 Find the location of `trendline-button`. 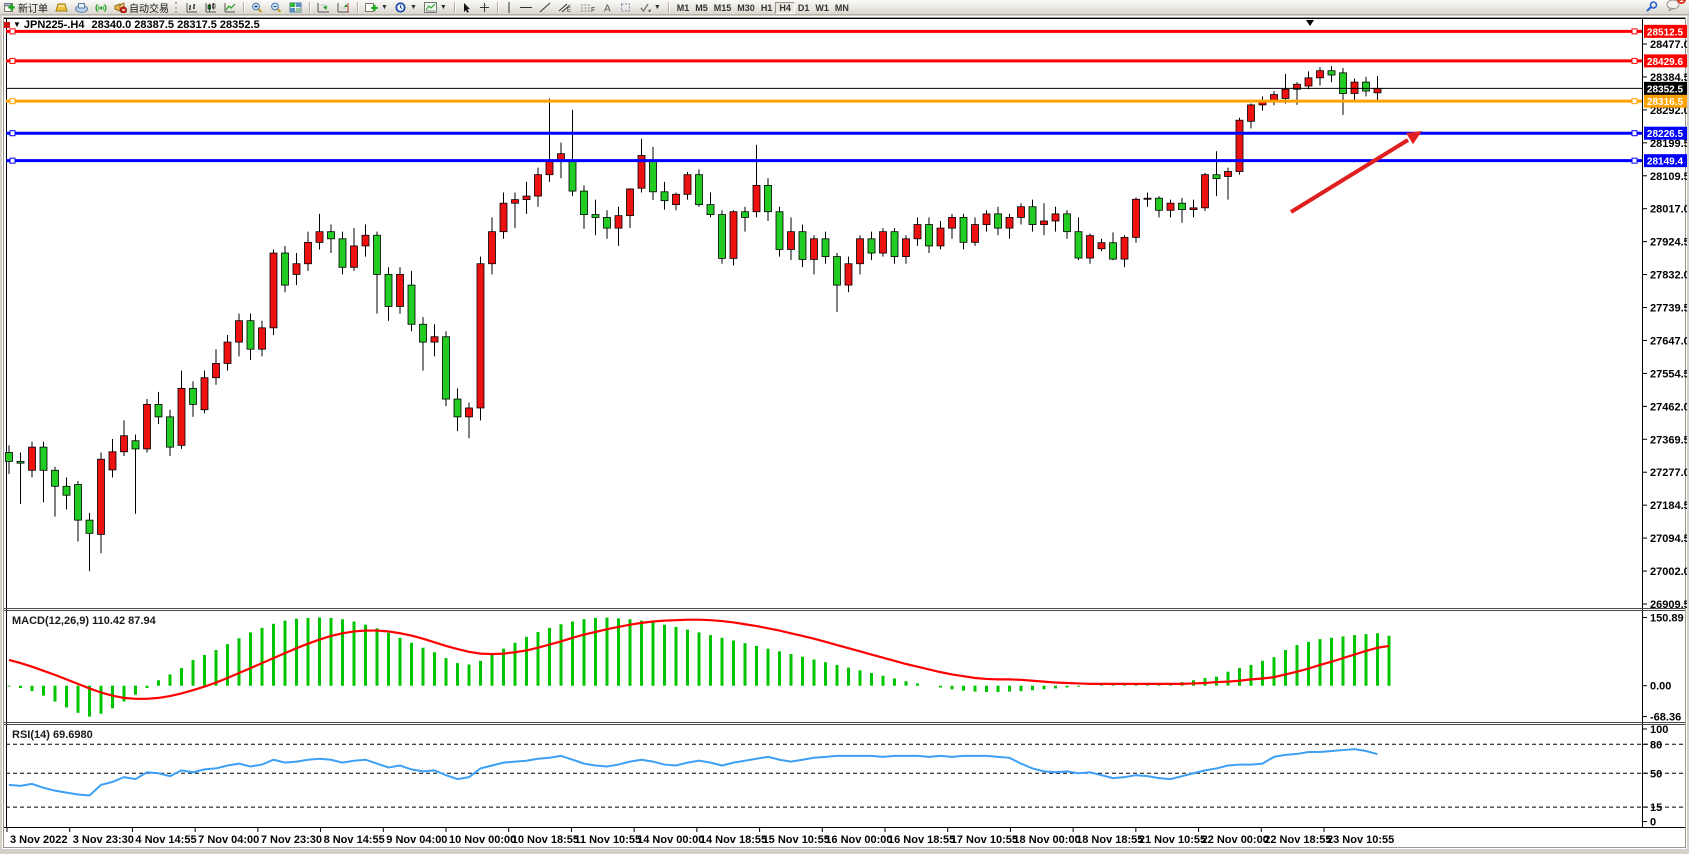

trendline-button is located at coordinates (545, 7).